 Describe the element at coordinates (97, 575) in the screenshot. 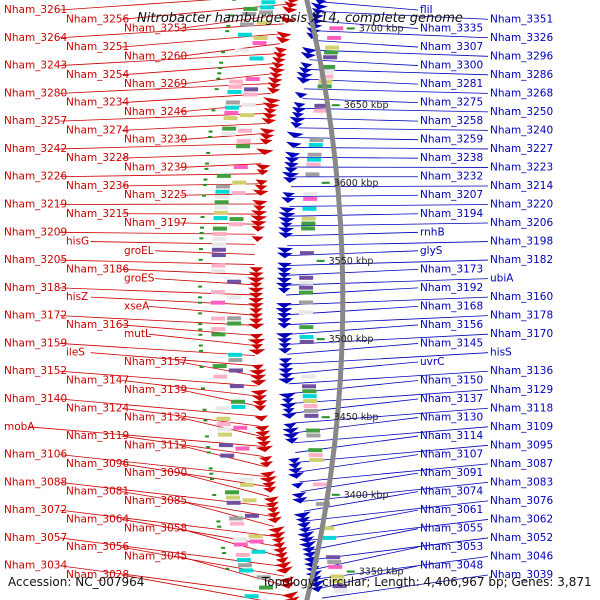

I see `left-gene-label: Nham_3028` at that location.